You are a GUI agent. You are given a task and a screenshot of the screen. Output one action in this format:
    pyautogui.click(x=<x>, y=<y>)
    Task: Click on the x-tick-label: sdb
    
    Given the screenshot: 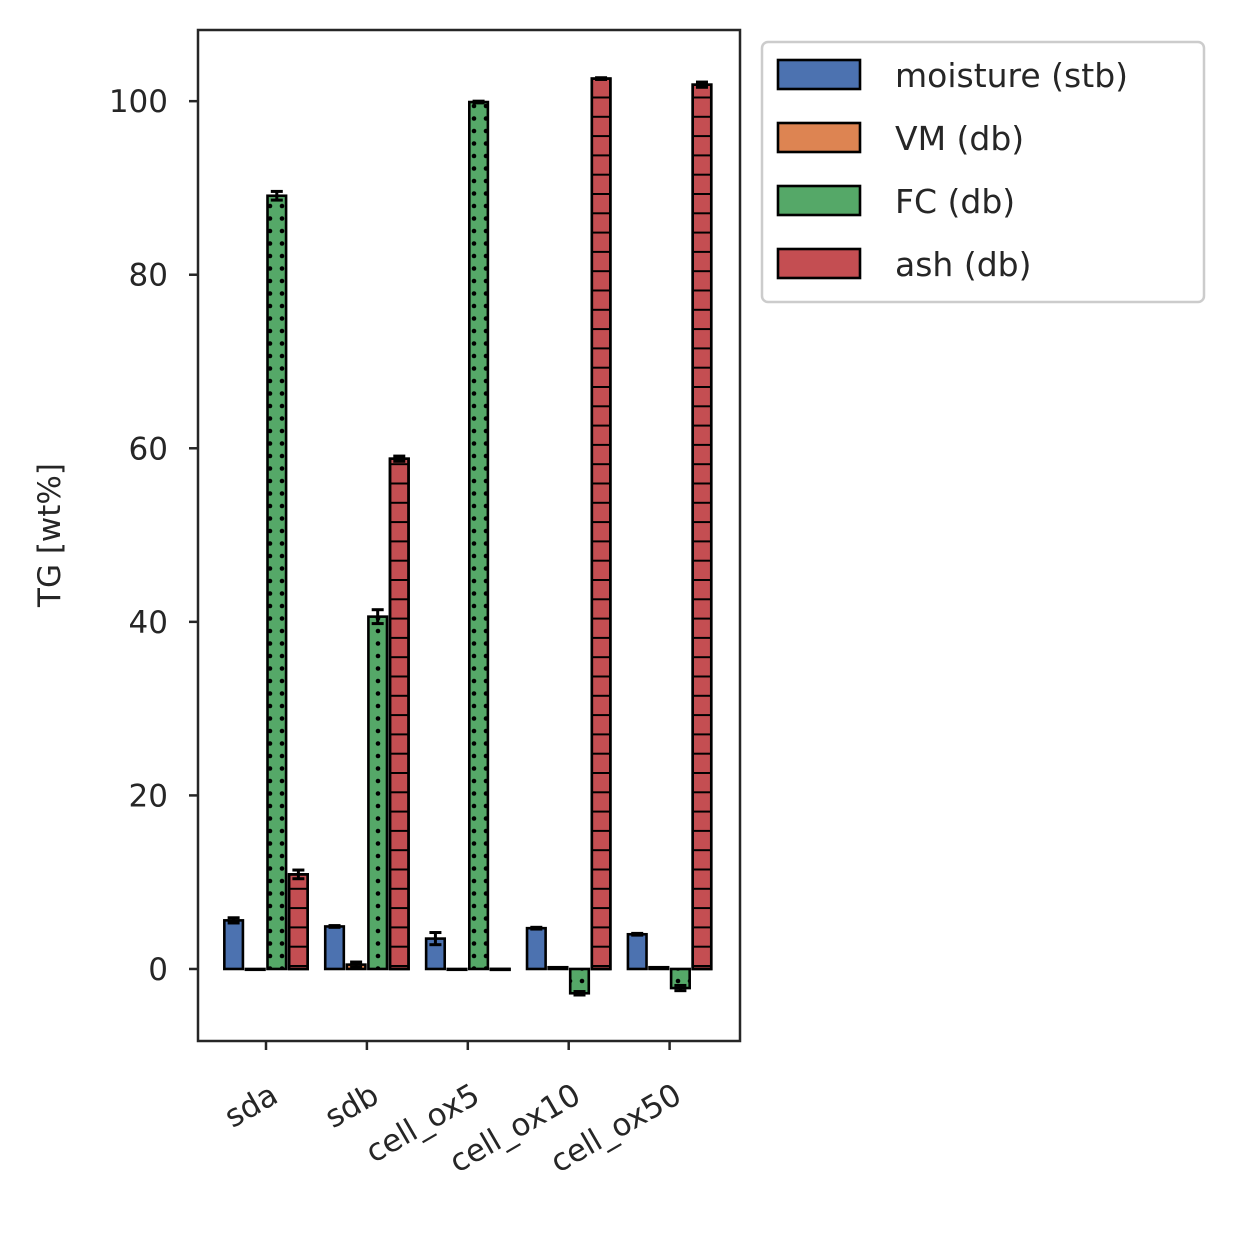 What is the action you would take?
    pyautogui.click(x=352, y=1106)
    